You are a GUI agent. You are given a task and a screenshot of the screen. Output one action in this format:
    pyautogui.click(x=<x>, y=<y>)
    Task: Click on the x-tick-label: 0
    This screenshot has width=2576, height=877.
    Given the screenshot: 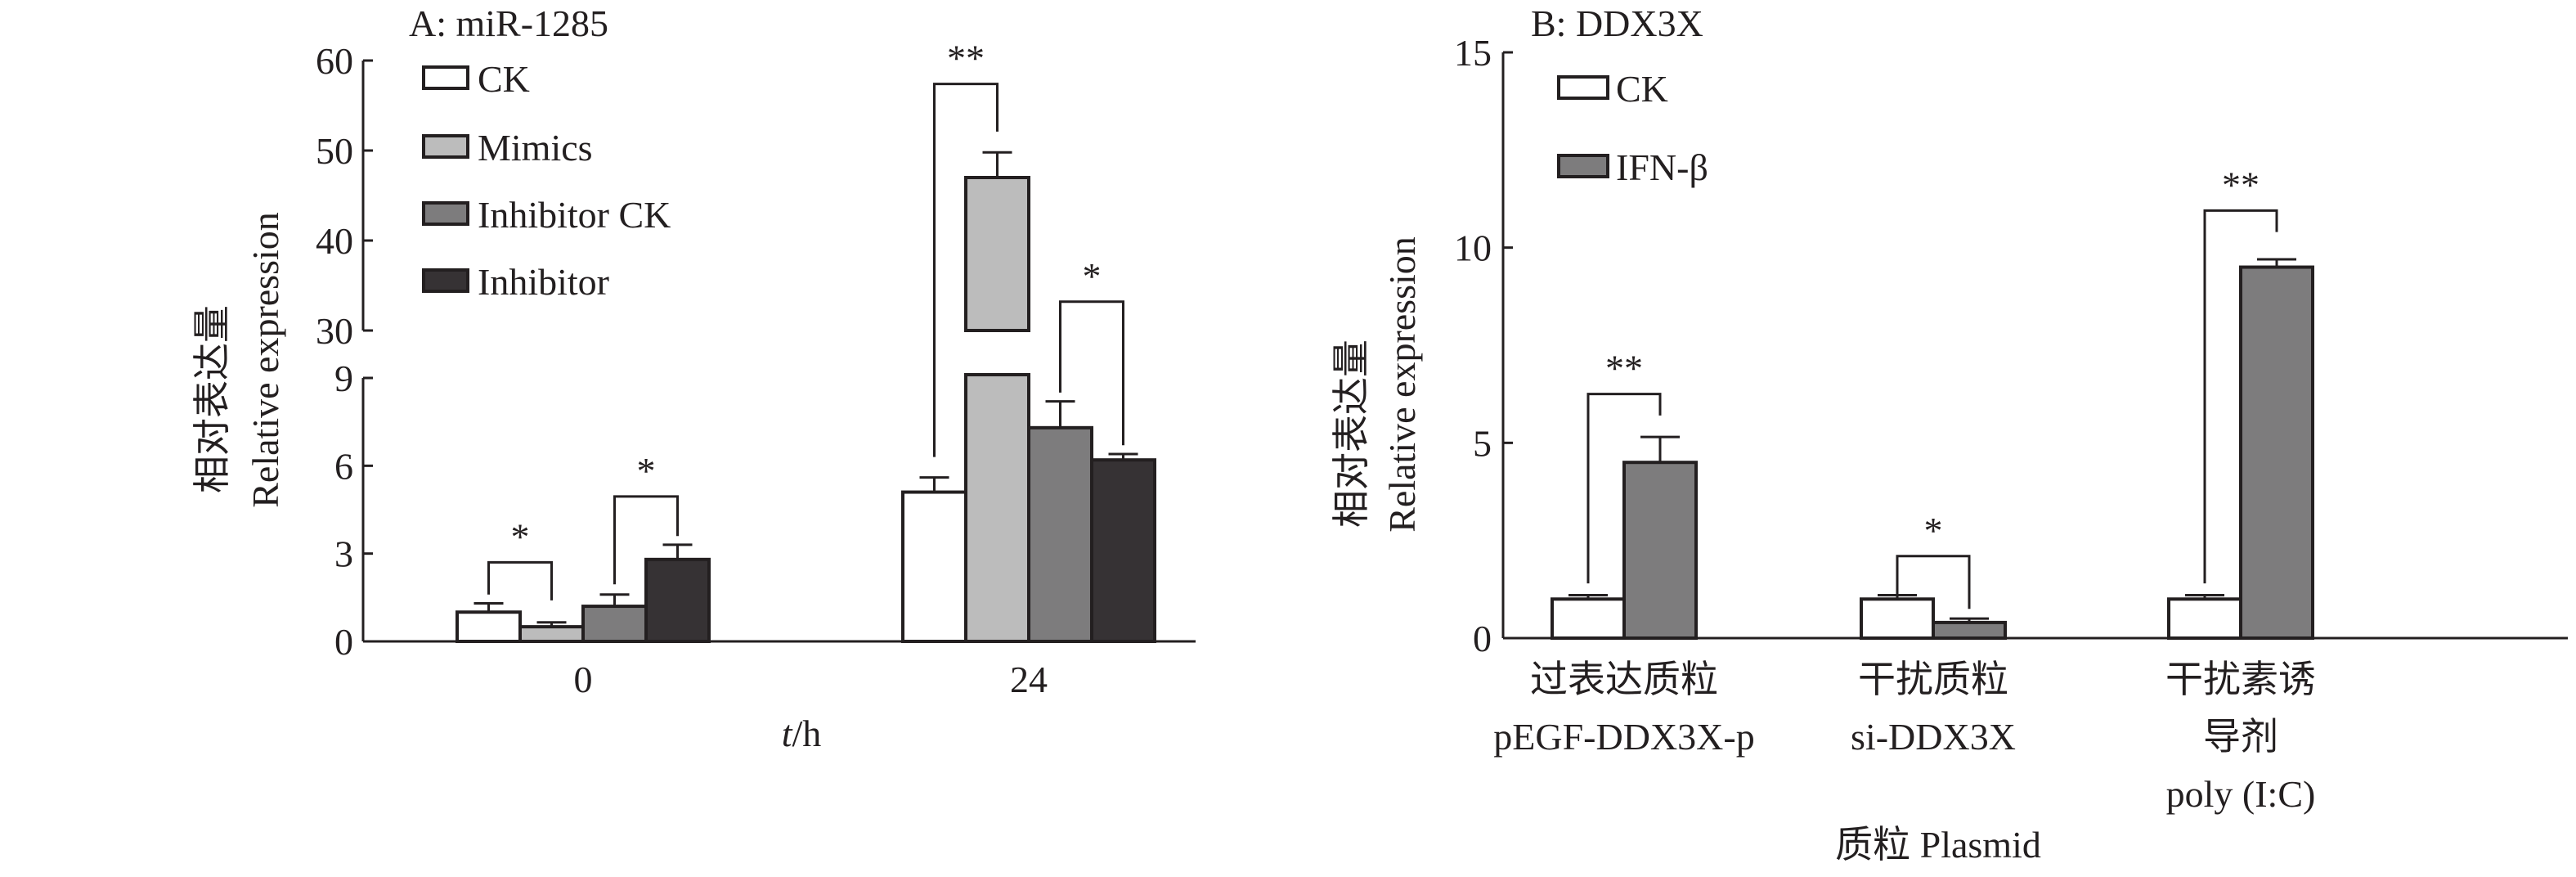 What is the action you would take?
    pyautogui.click(x=583, y=680)
    